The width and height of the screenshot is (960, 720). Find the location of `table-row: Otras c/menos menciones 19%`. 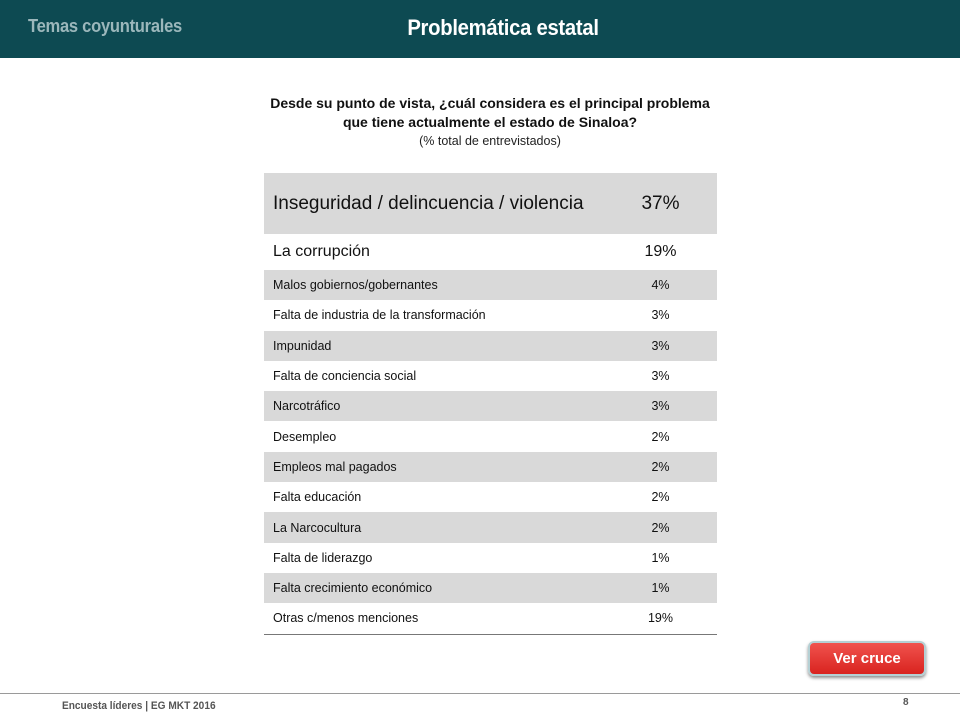

table-row: Otras c/menos menciones 19% is located at coordinates (490, 618).